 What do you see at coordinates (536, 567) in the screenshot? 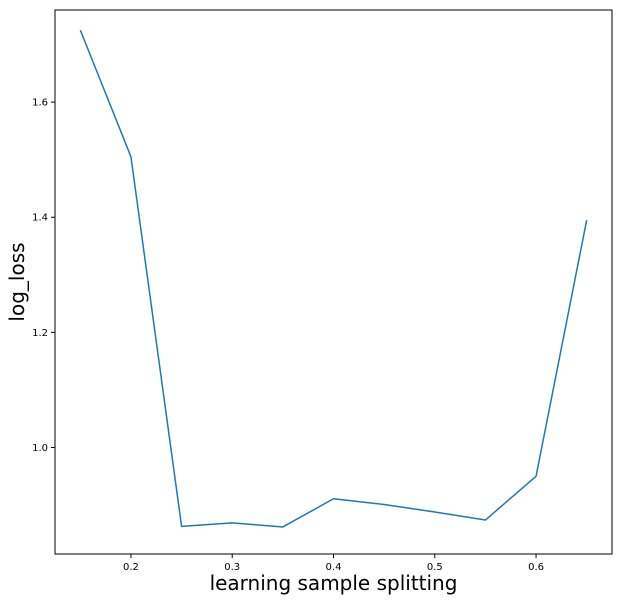
I see `x-tick-label: 0.6` at bounding box center [536, 567].